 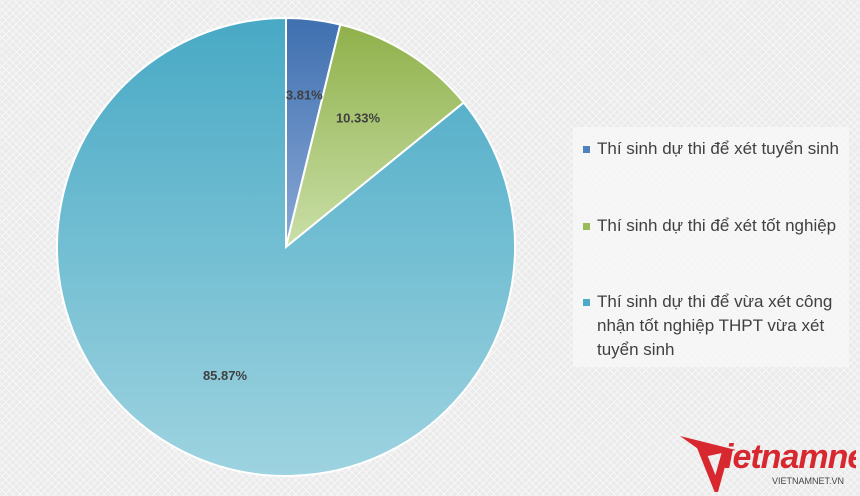 I want to click on slice-data-label: 3.81%, so click(x=304, y=95).